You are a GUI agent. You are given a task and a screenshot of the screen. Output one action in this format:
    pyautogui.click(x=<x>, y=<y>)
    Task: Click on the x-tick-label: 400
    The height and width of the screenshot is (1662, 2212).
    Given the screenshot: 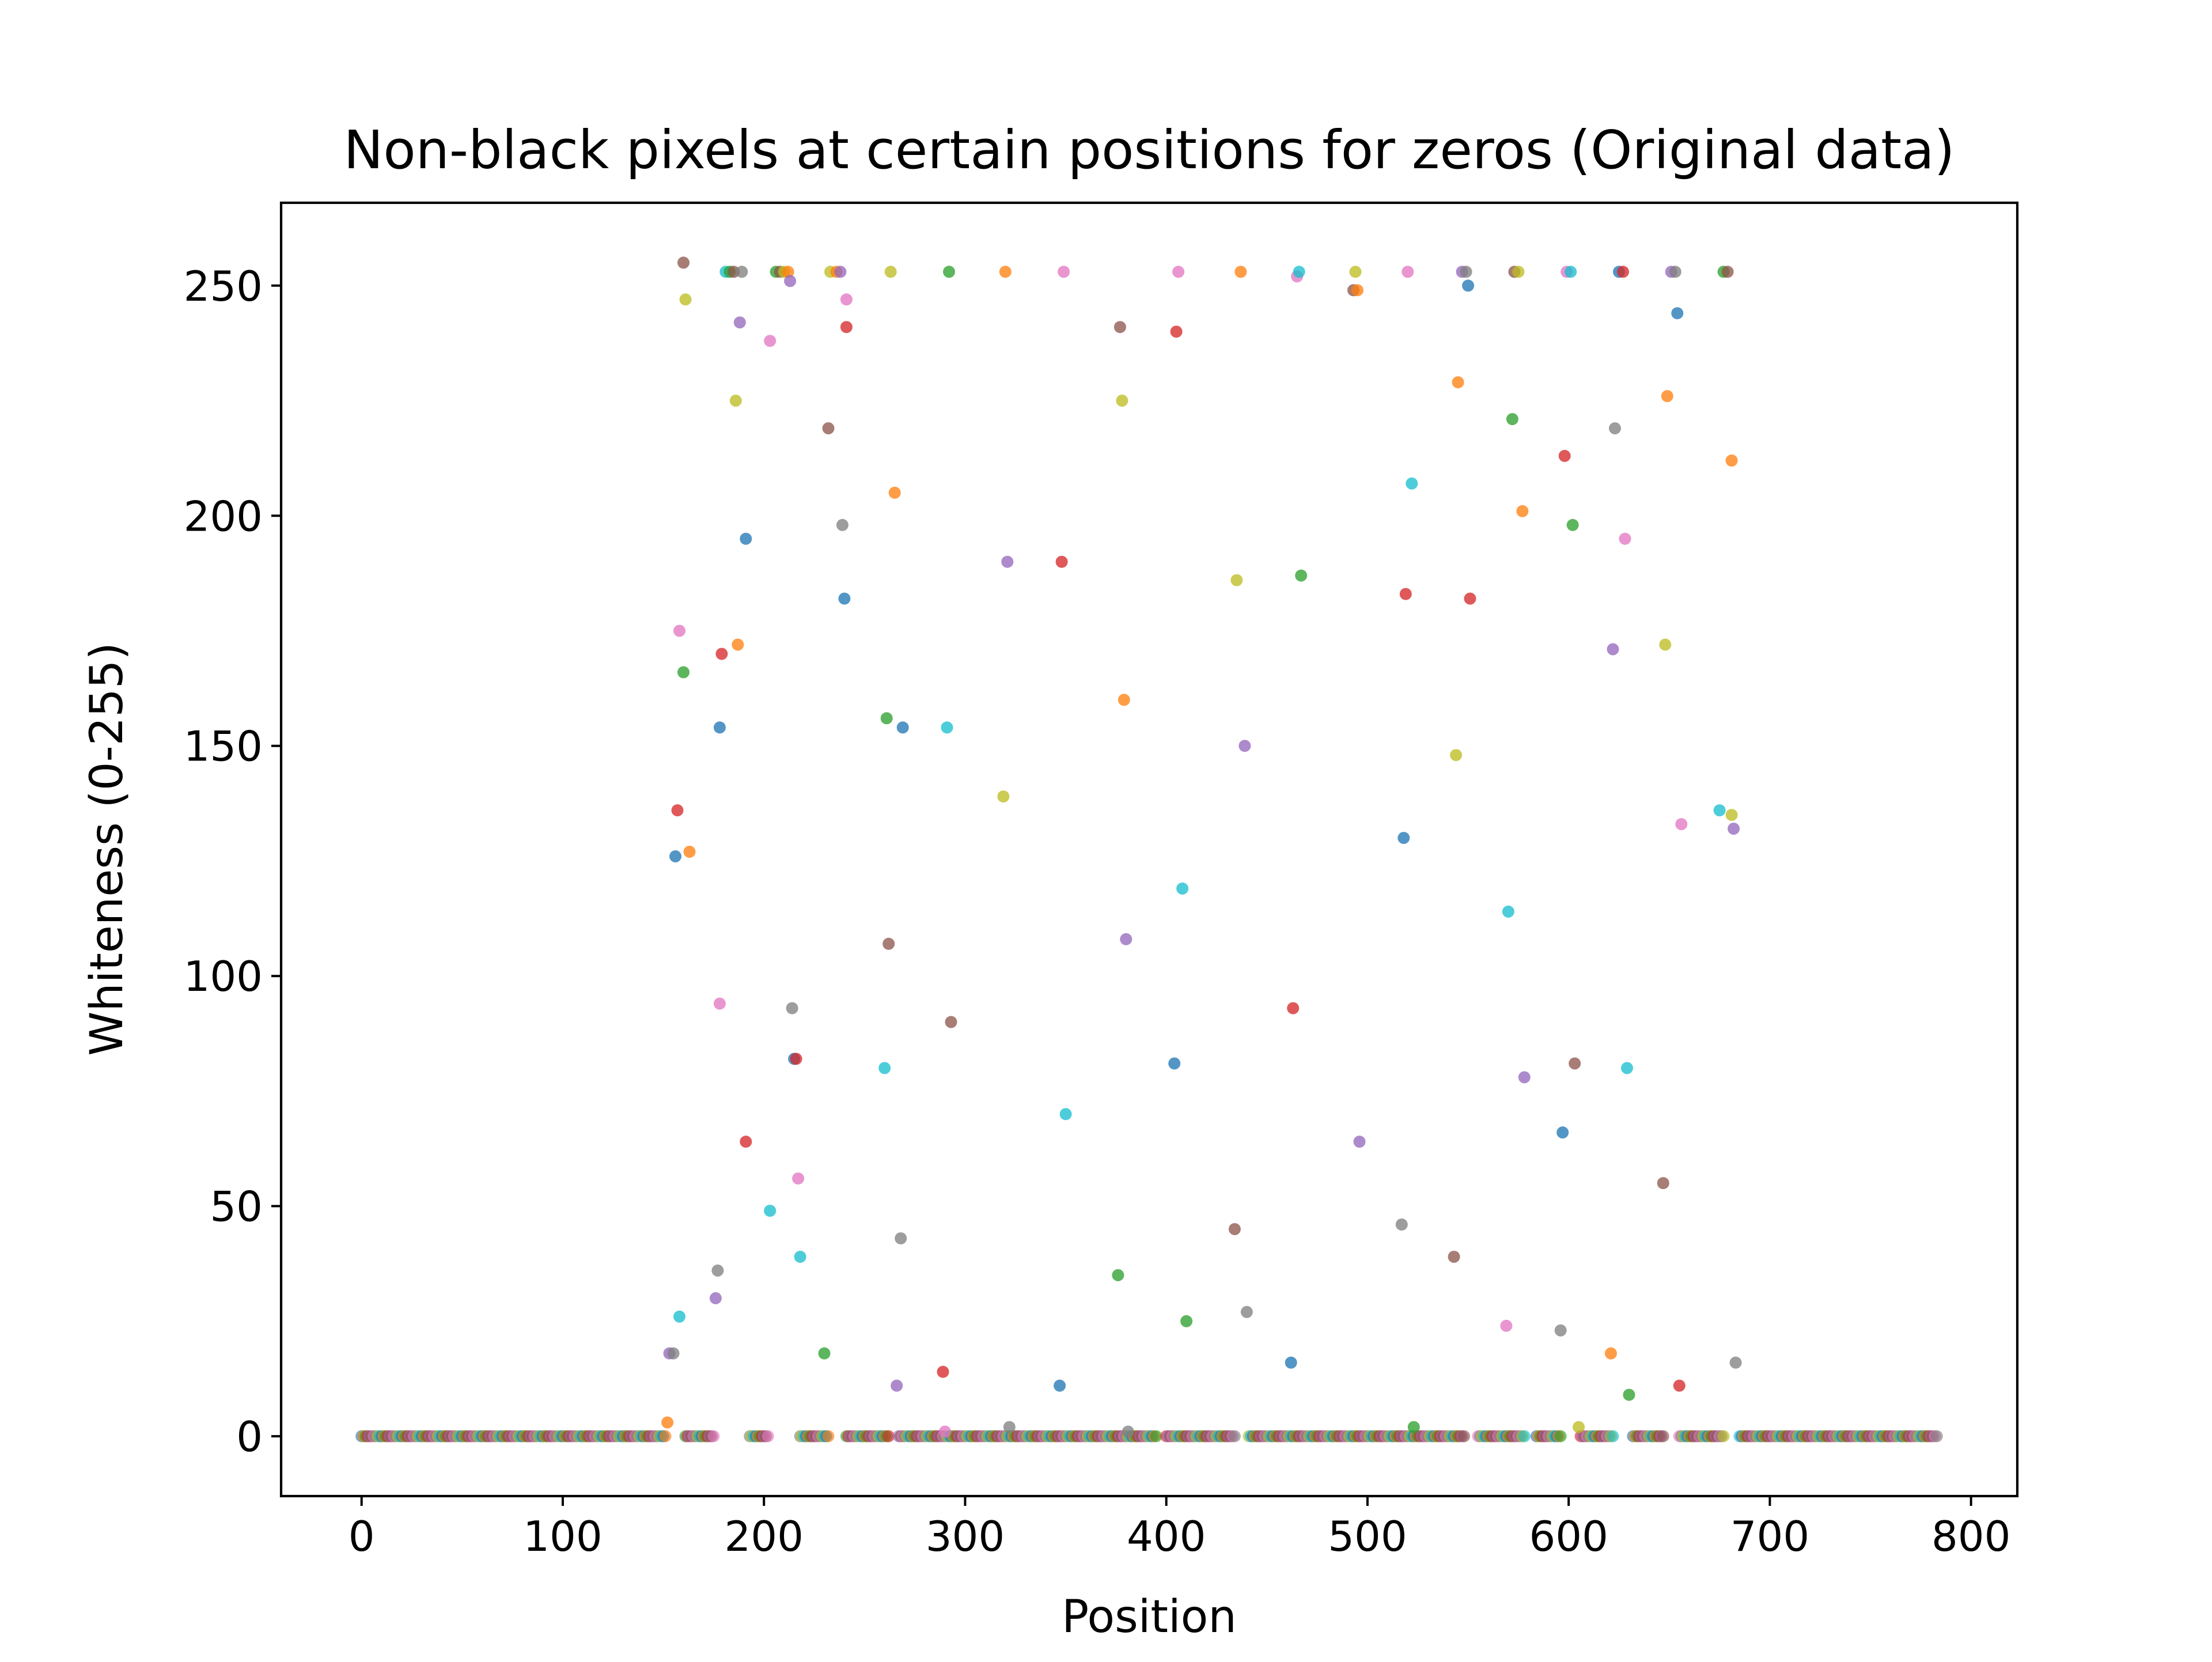 What is the action you would take?
    pyautogui.click(x=1166, y=1537)
    